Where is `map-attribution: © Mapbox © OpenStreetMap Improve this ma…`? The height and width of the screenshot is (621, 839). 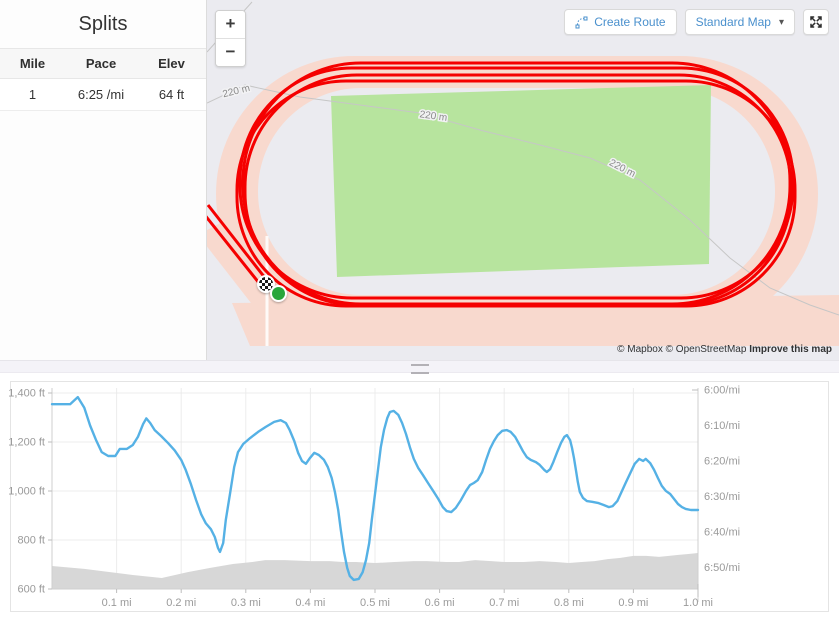
map-attribution: © Mapbox © OpenStreetMap Improve this ma… is located at coordinates (724, 349).